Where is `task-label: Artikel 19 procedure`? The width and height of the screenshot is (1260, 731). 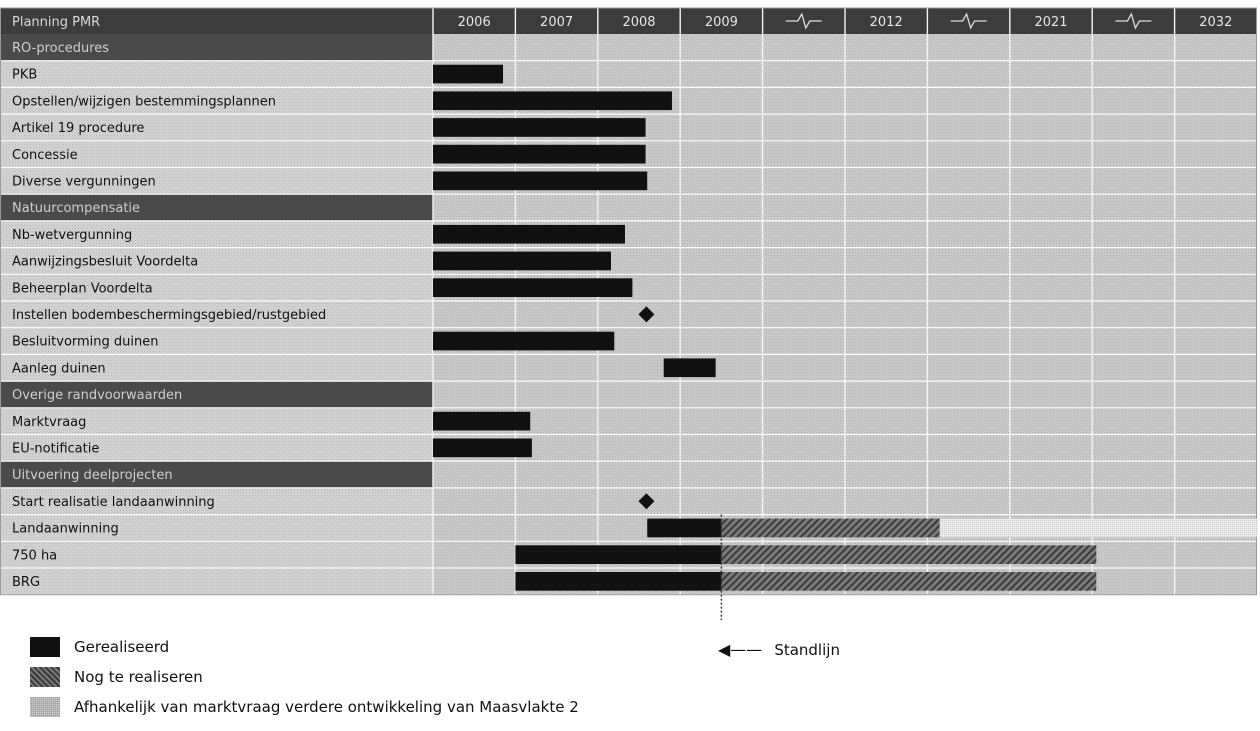
task-label: Artikel 19 procedure is located at coordinates (78, 128).